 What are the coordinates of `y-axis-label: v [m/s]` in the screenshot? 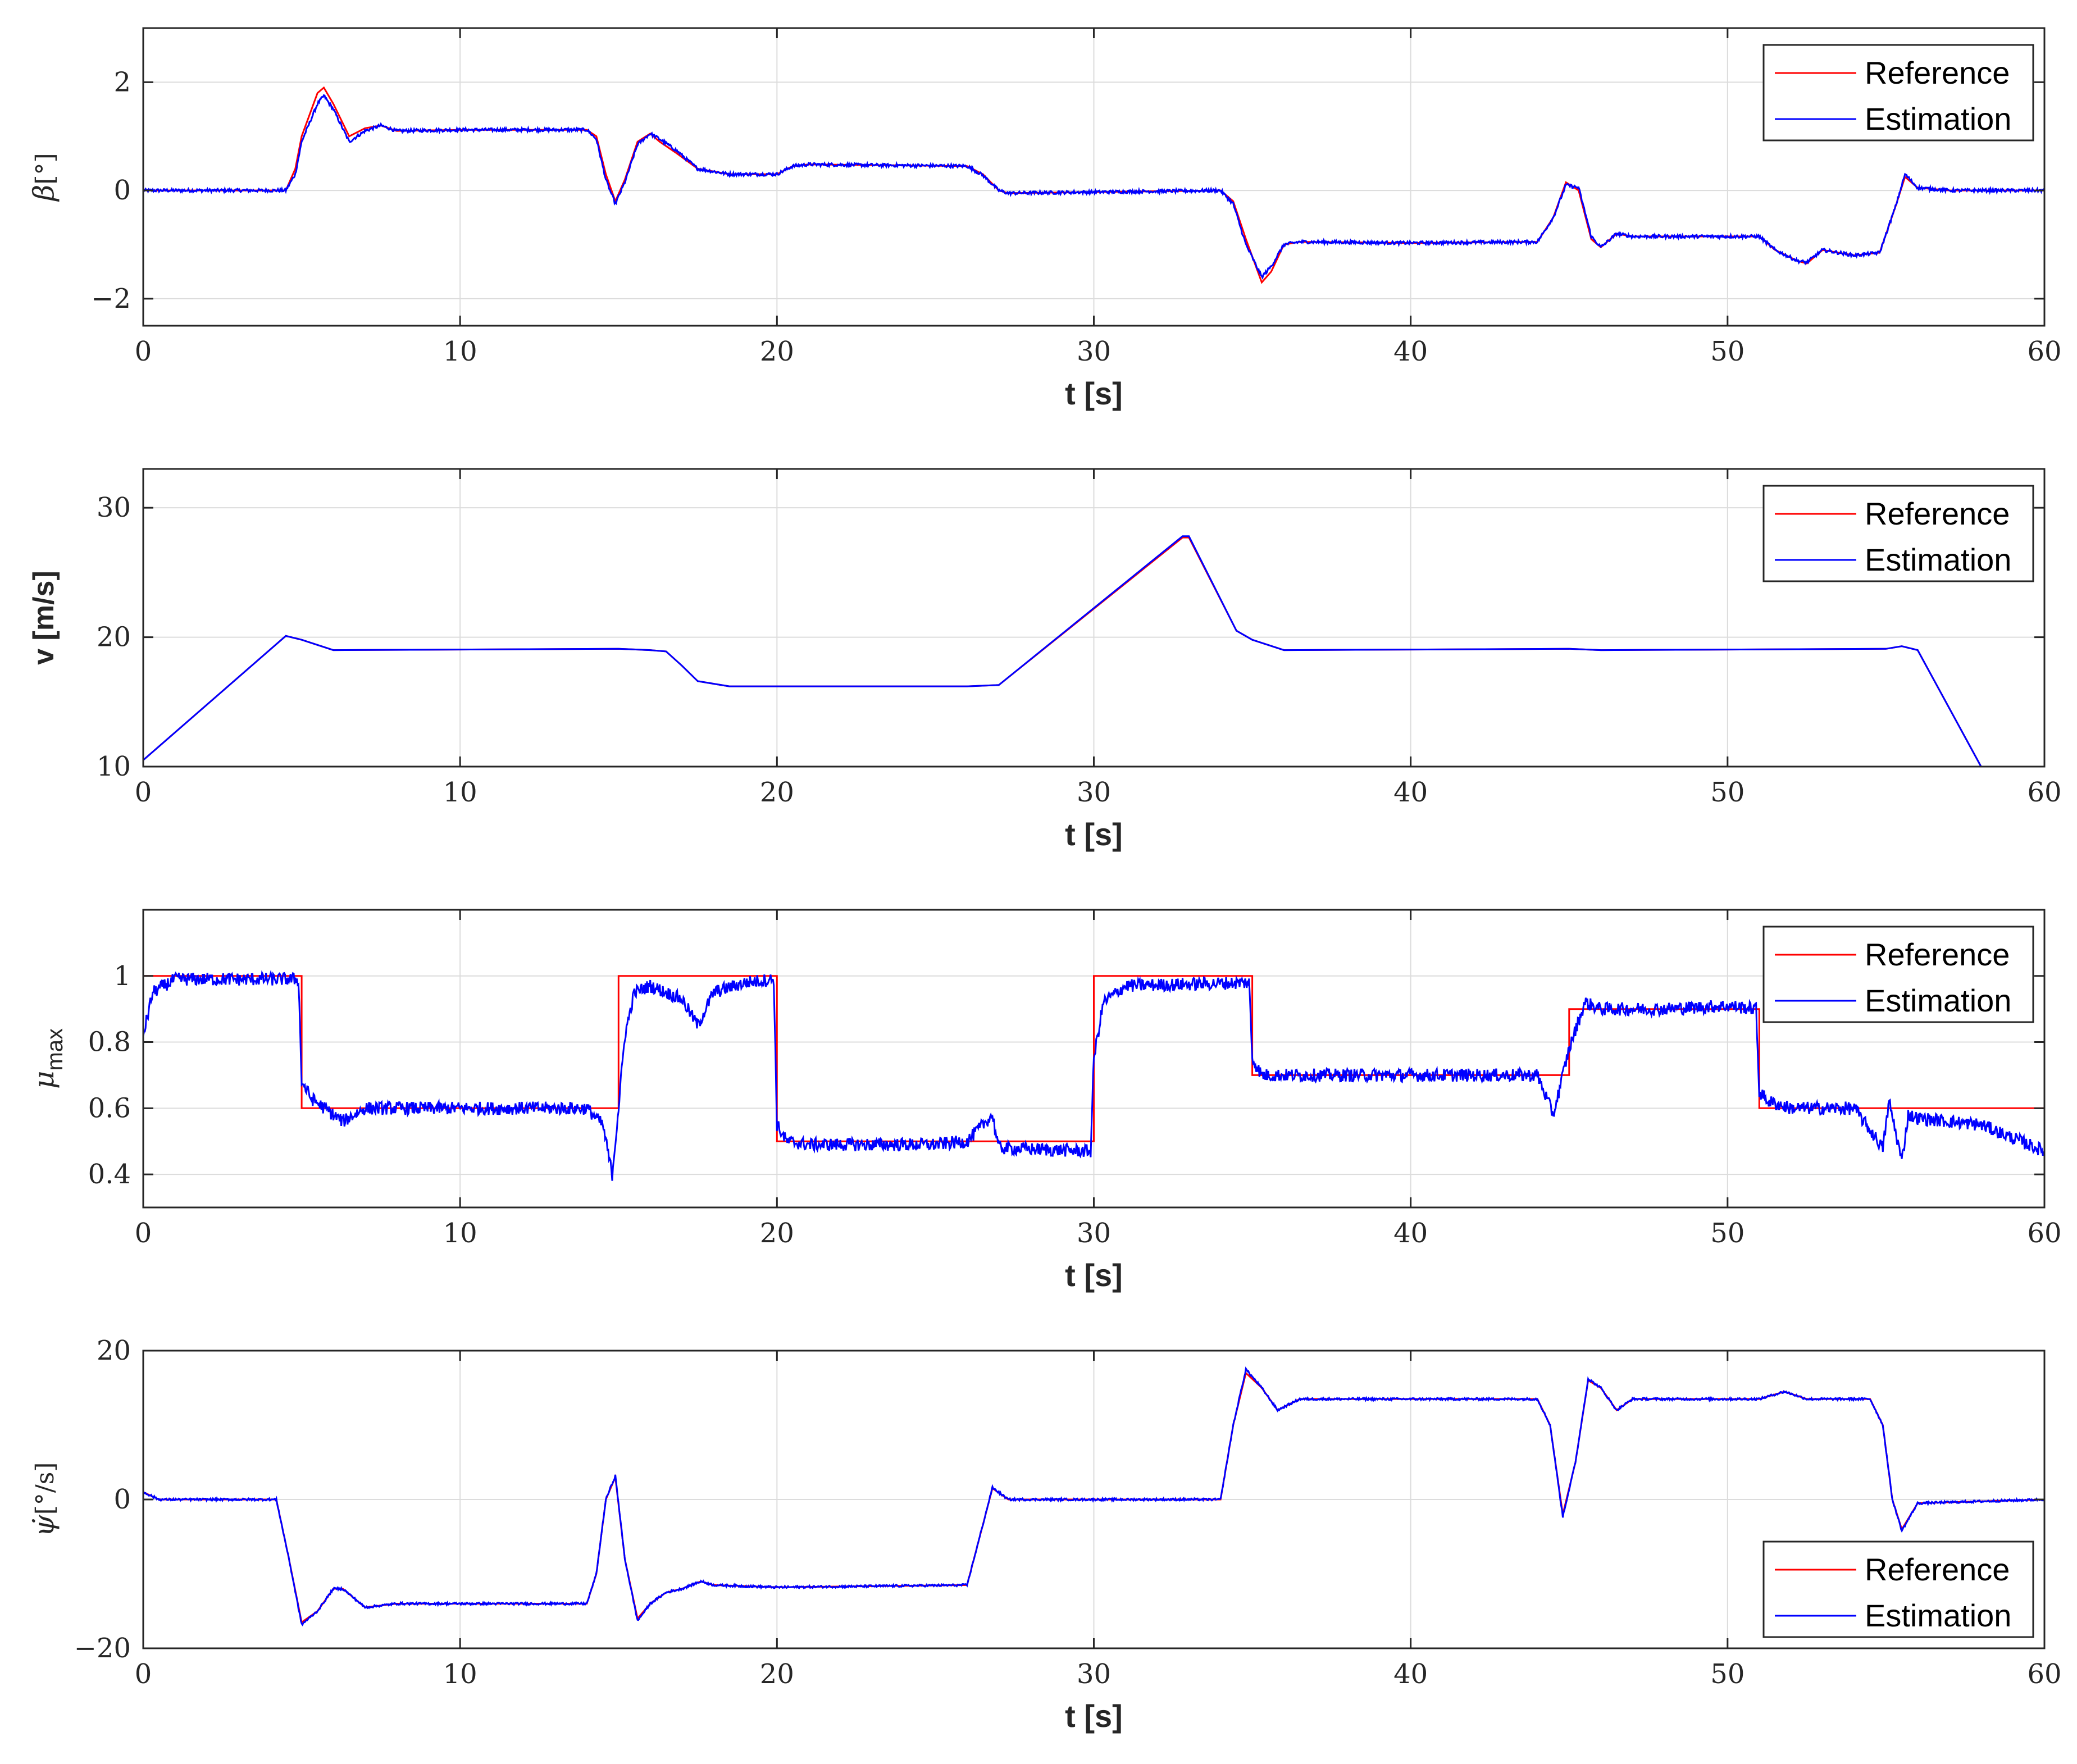 It's located at (44, 618).